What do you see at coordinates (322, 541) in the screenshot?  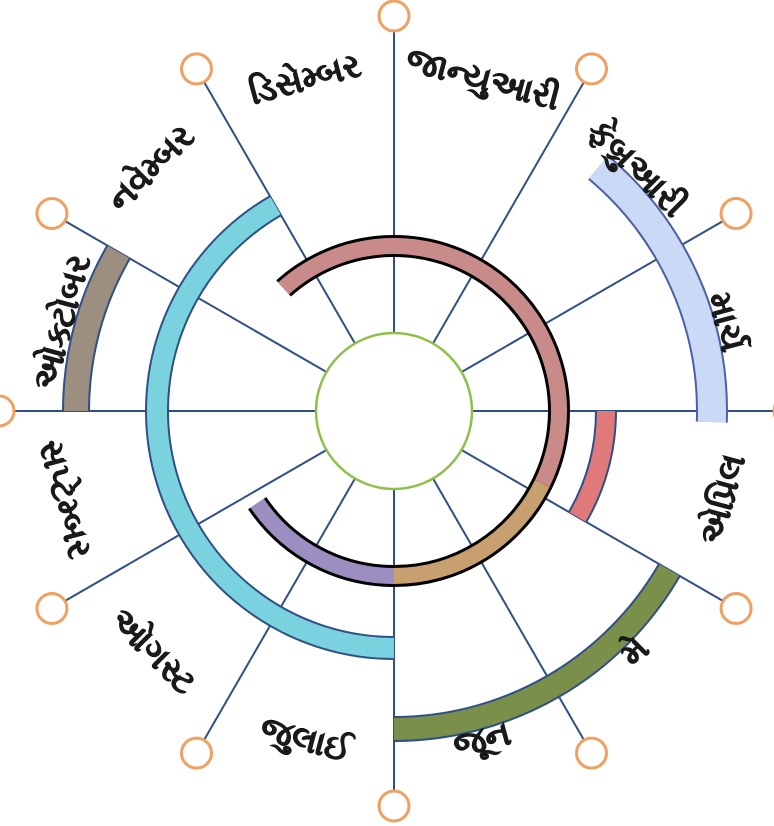 I see `inner-purple-segment` at bounding box center [322, 541].